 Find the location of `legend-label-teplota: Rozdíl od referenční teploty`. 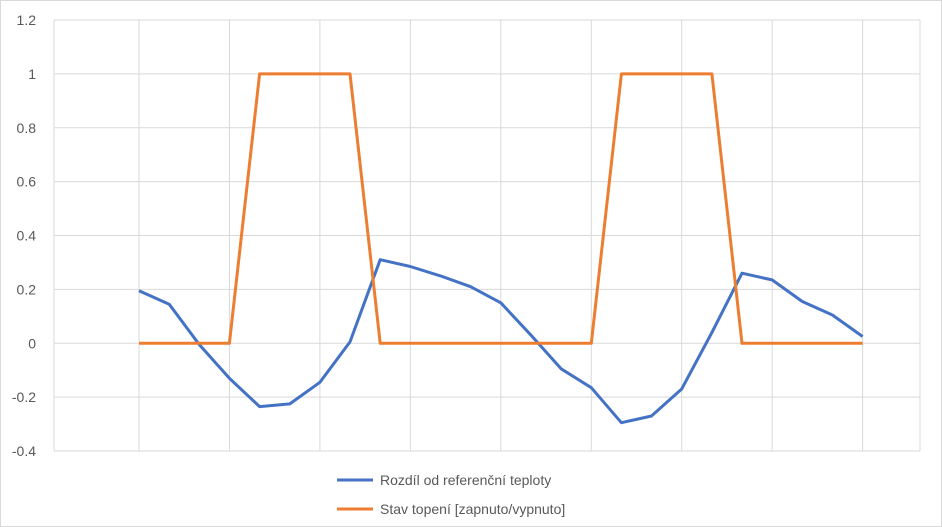

legend-label-teplota: Rozdíl od referenční teploty is located at coordinates (465, 480).